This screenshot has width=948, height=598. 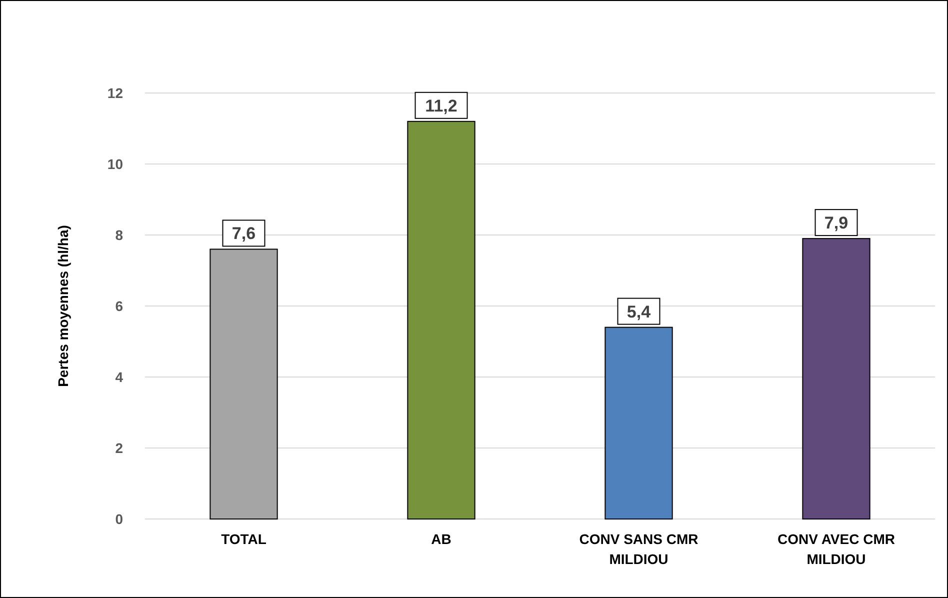 I want to click on y-tick-label: 10, so click(x=115, y=164).